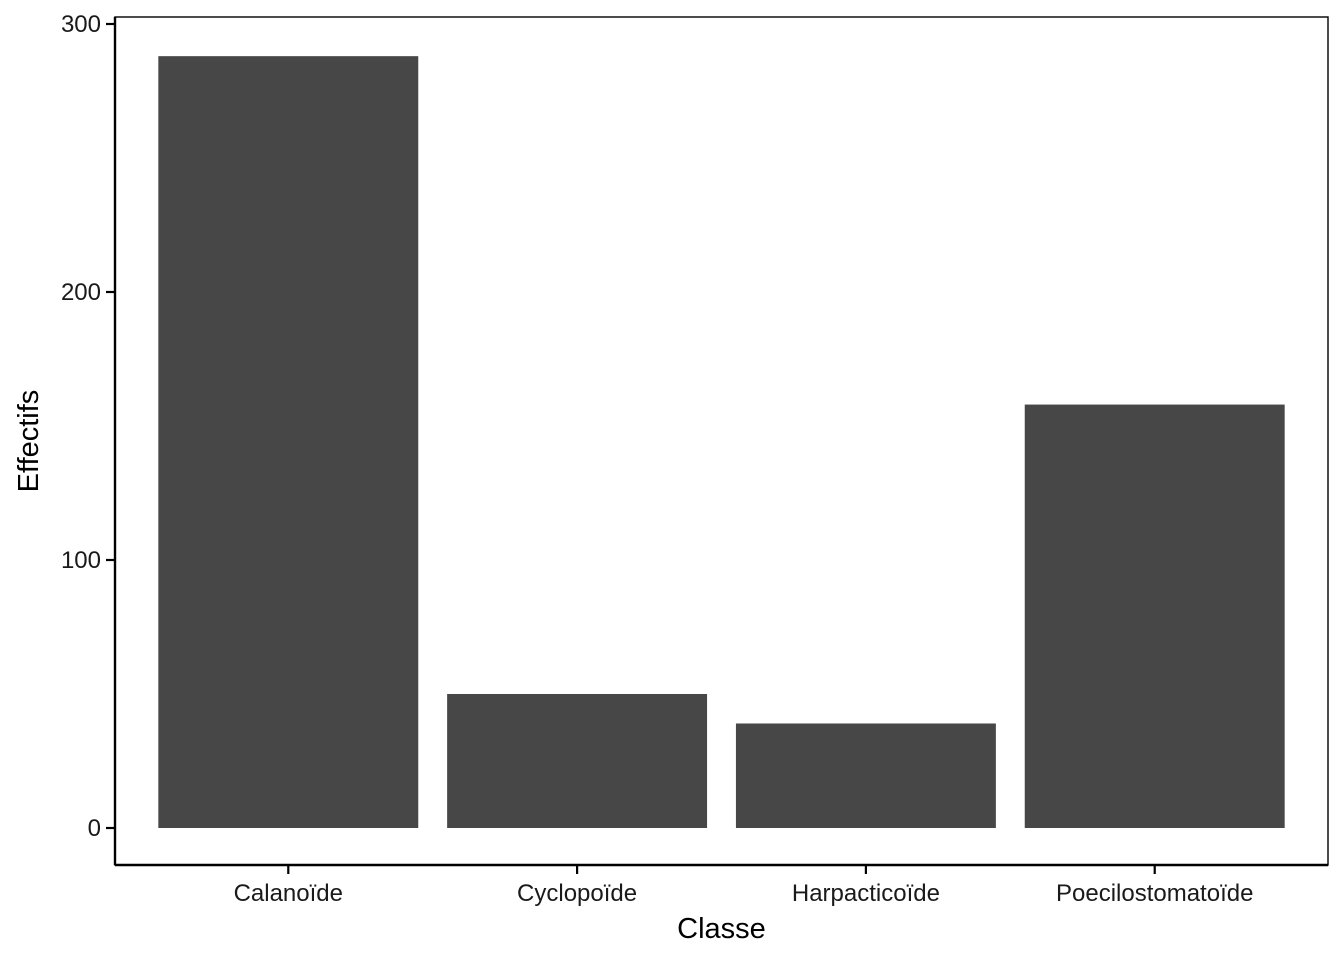  What do you see at coordinates (721, 929) in the screenshot?
I see `x-axis-title: Classe` at bounding box center [721, 929].